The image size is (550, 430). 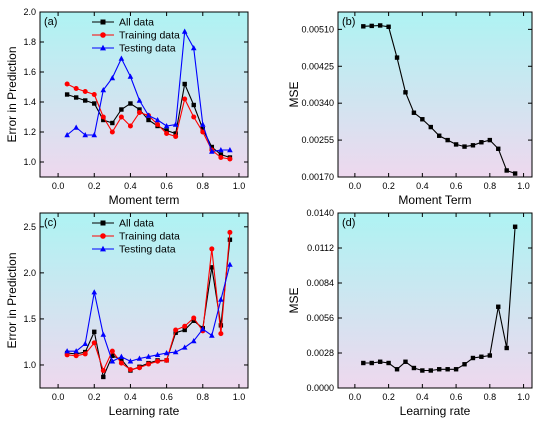 I want to click on y-tick-label: 0.00255, so click(x=317, y=140).